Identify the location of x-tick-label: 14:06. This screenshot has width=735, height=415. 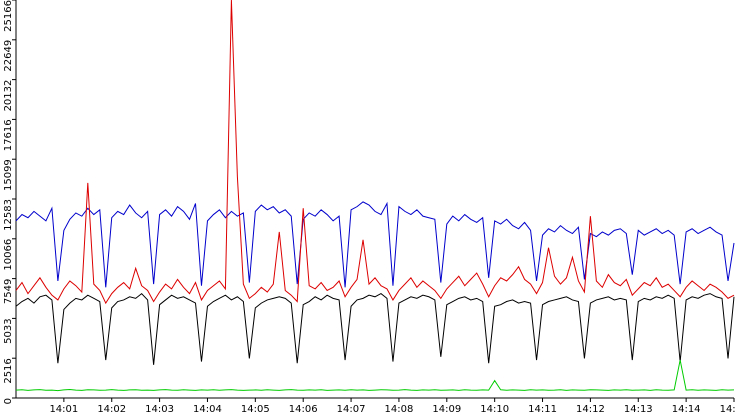
(303, 409).